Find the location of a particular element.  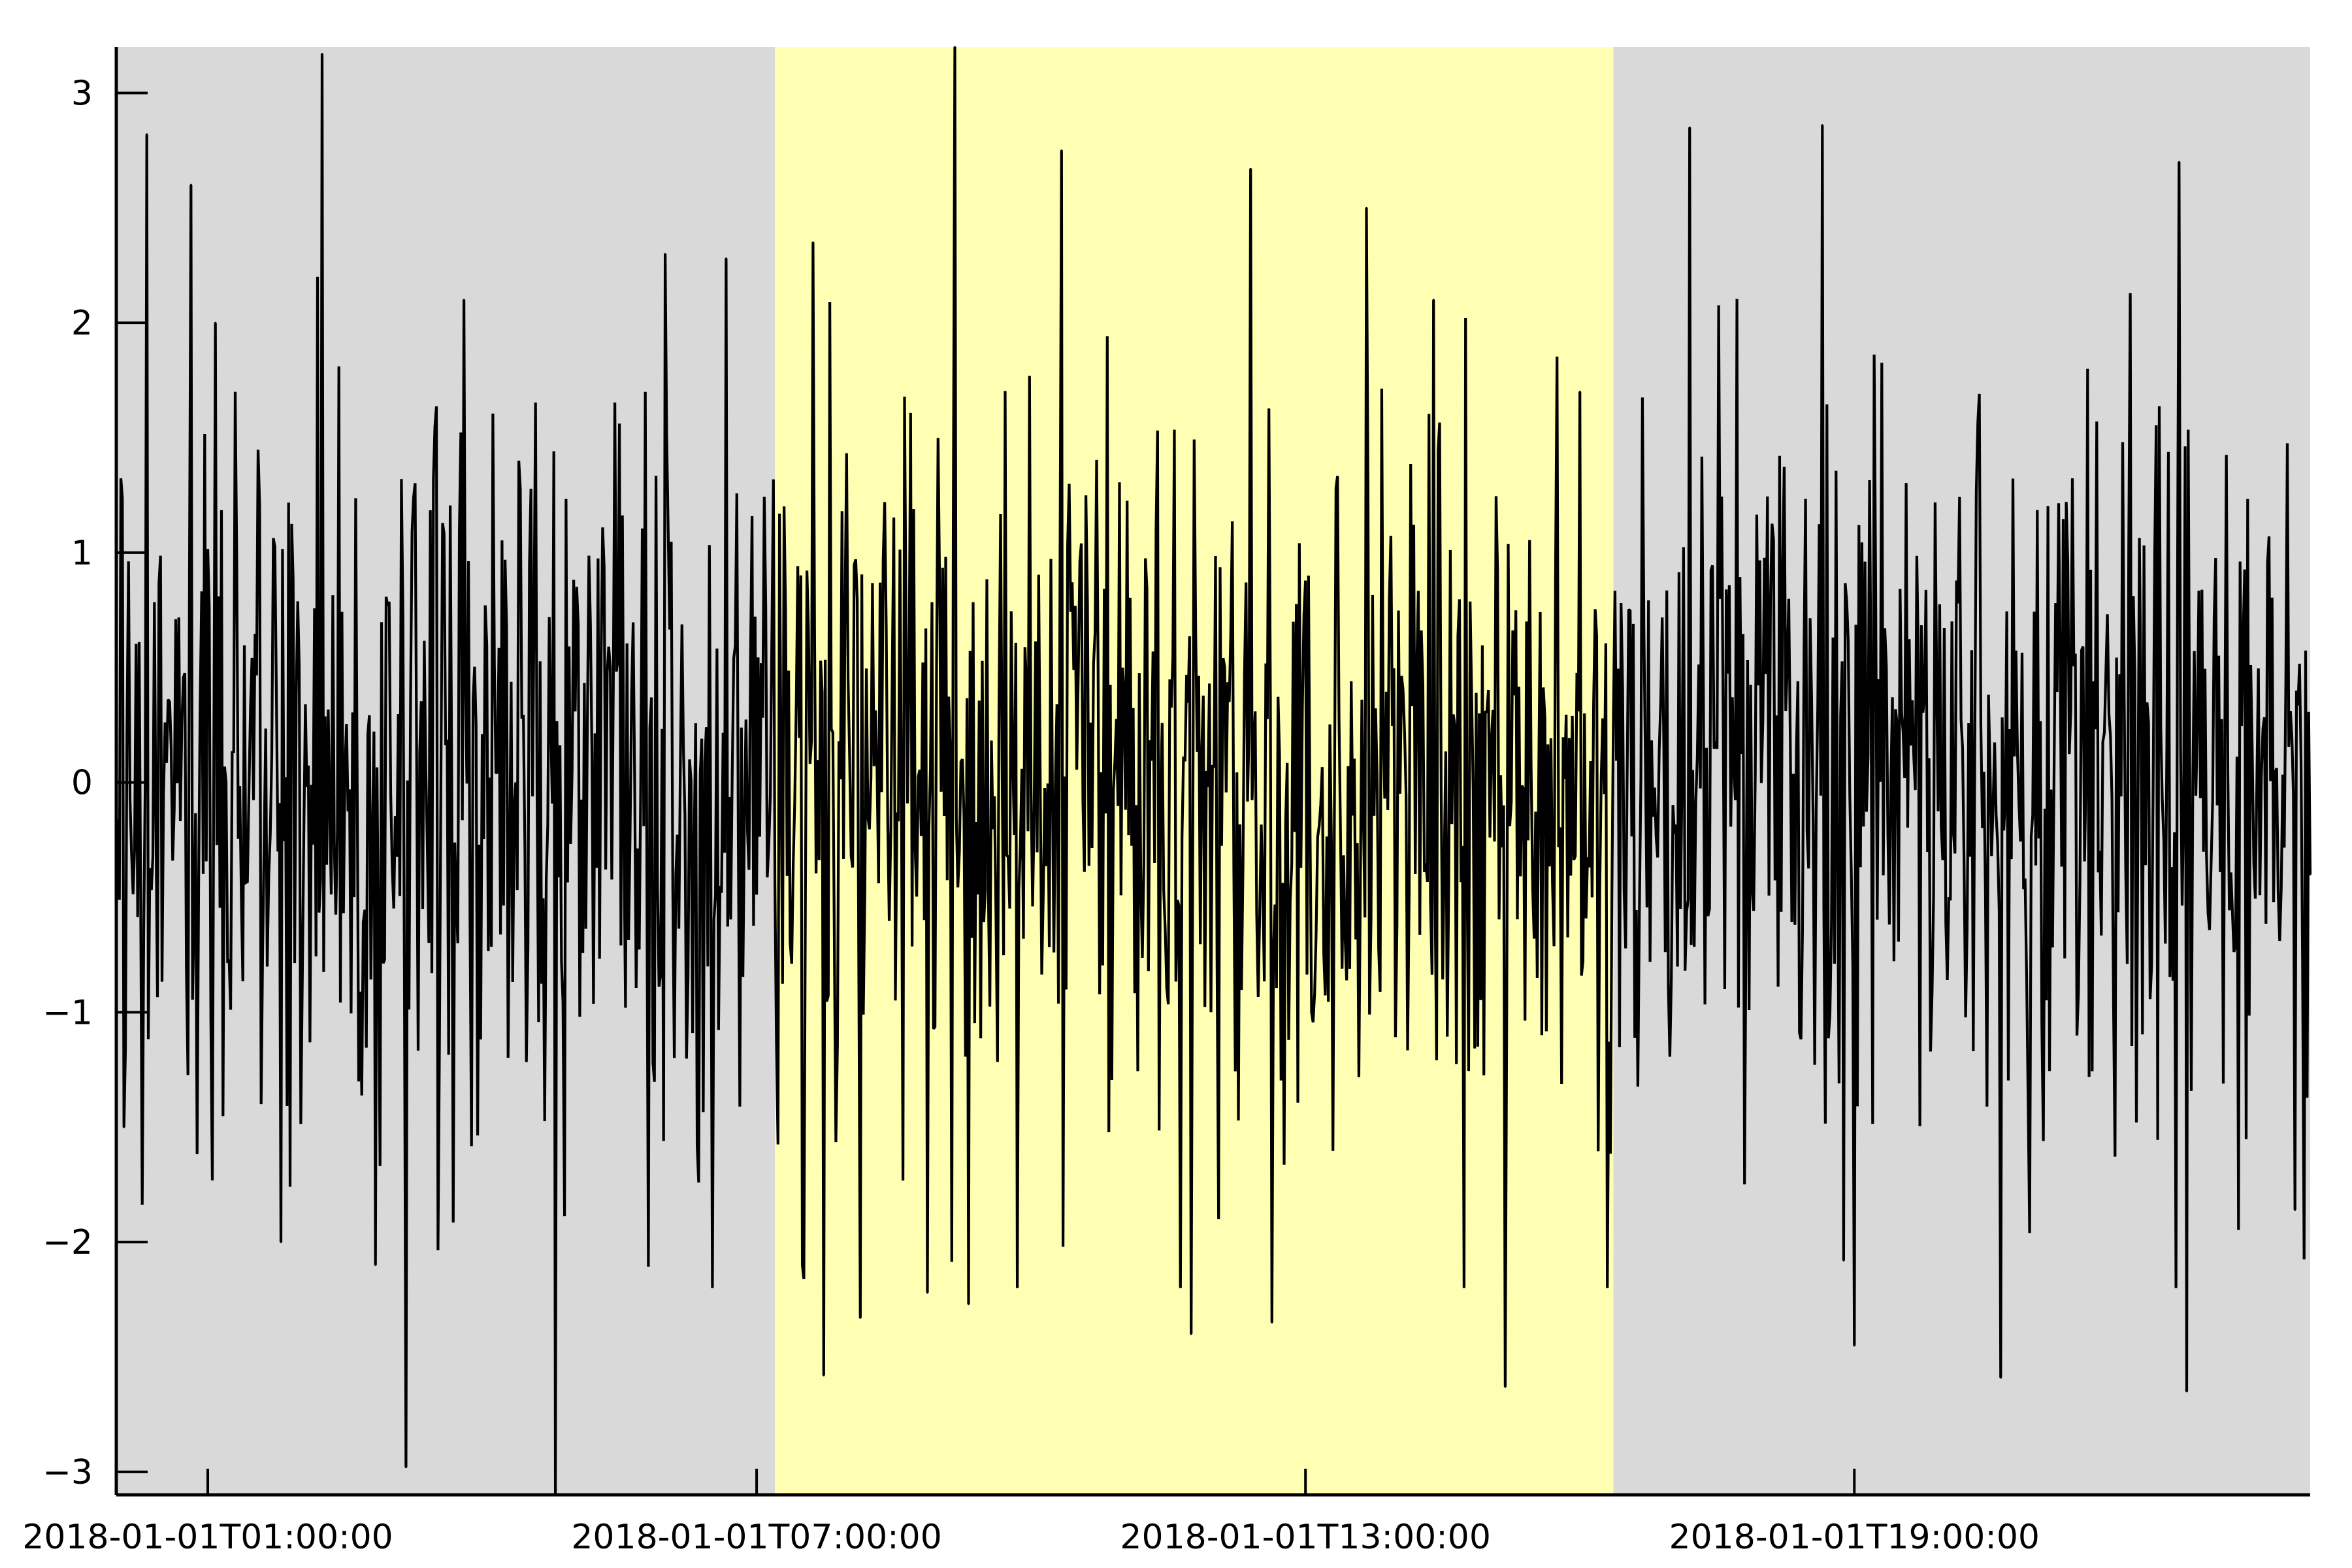

y-tick-label-2: 1 is located at coordinates (82, 553).